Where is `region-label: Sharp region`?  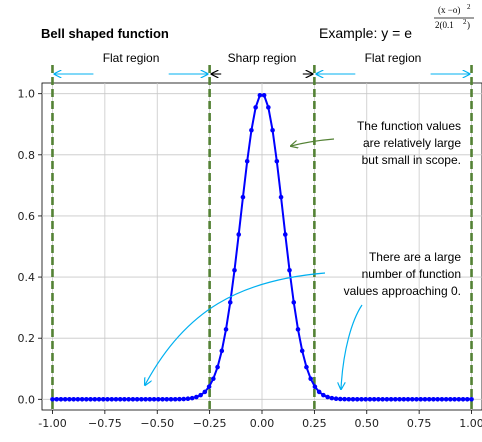
region-label: Sharp region is located at coordinates (262, 58).